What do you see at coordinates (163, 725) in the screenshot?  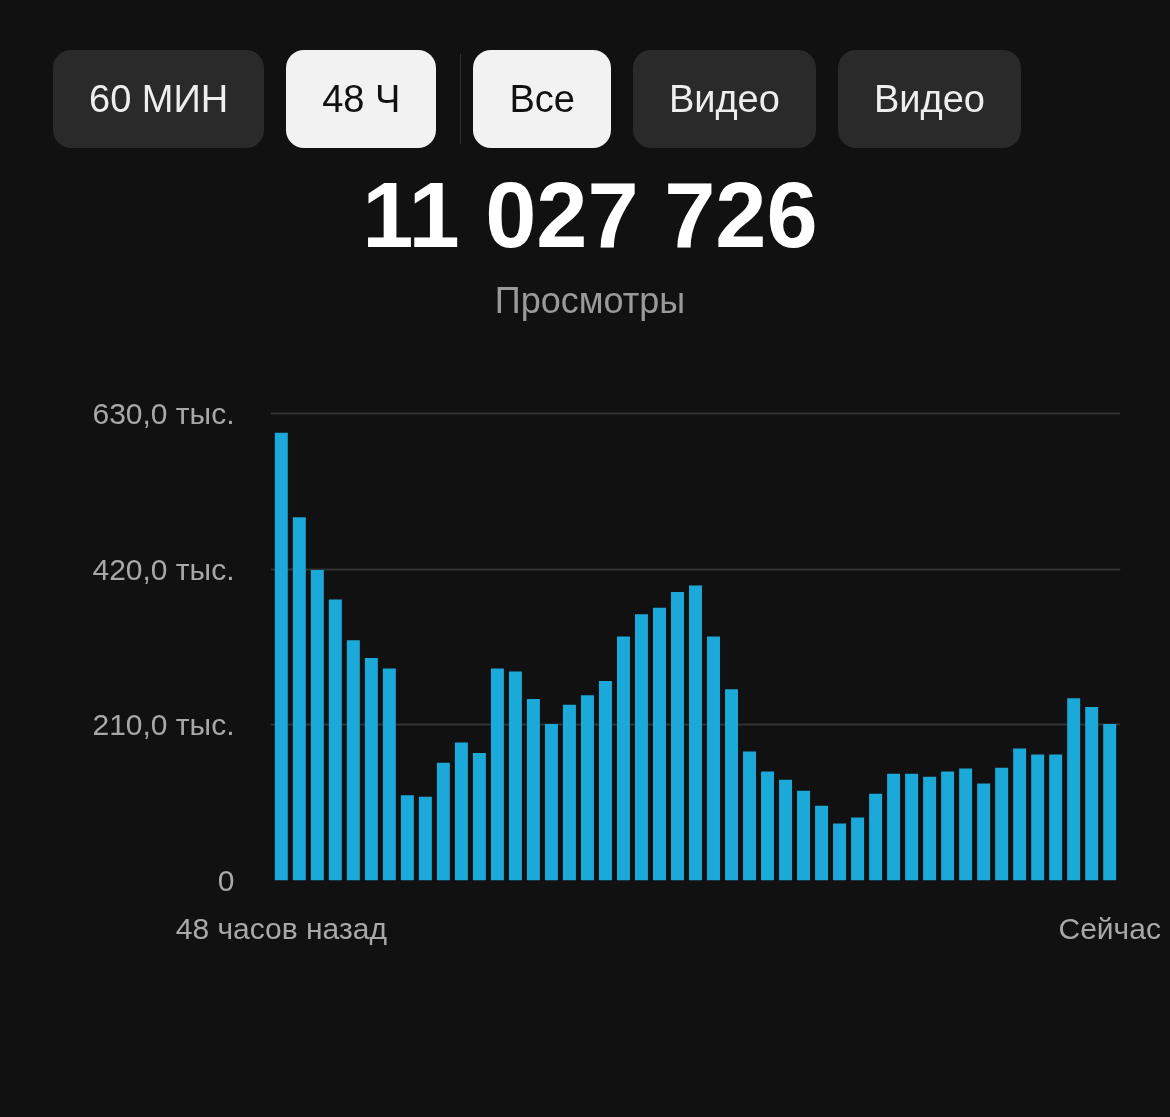 I see `y-tick-label: 210,0 тыс.` at bounding box center [163, 725].